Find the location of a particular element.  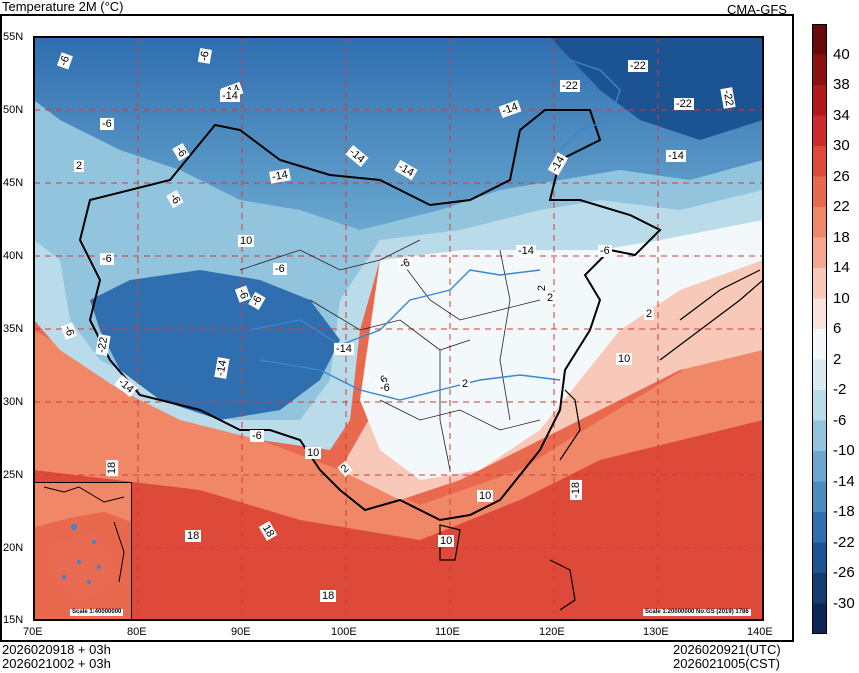

valid-time-cst-label: 2026021005(CST) is located at coordinates (726, 663).